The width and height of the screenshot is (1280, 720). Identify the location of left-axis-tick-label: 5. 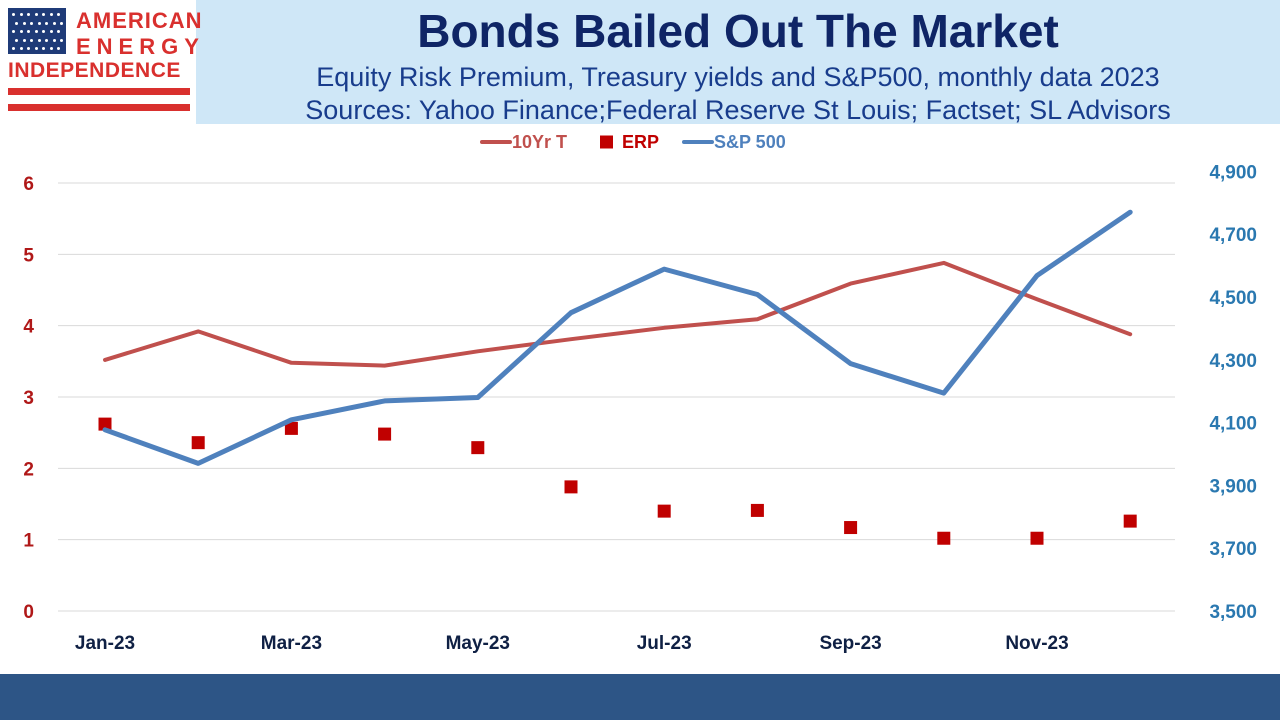
(28, 255).